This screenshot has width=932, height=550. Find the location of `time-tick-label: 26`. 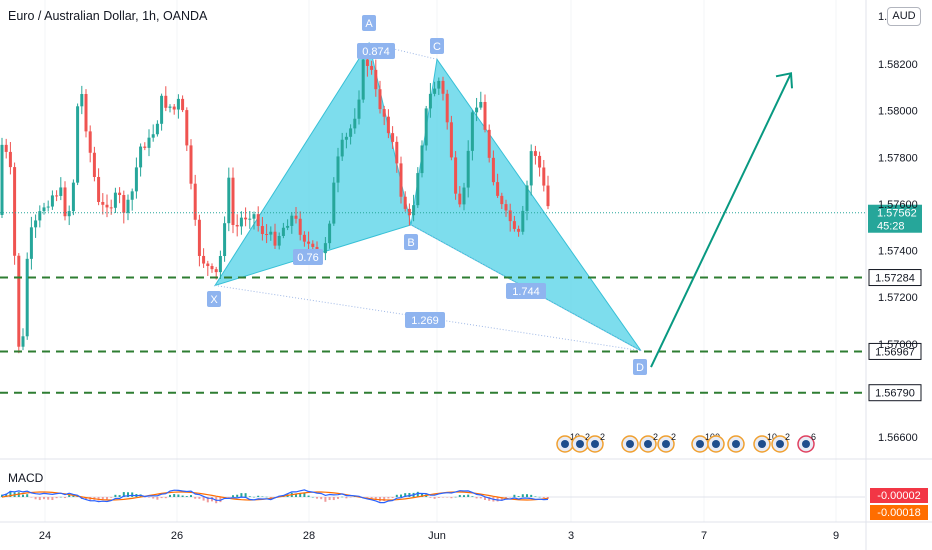

time-tick-label: 26 is located at coordinates (177, 536).